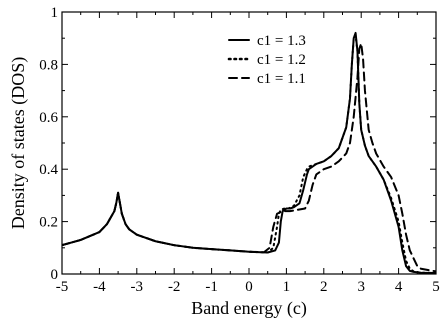  I want to click on x-tick-label: -1, so click(211, 287).